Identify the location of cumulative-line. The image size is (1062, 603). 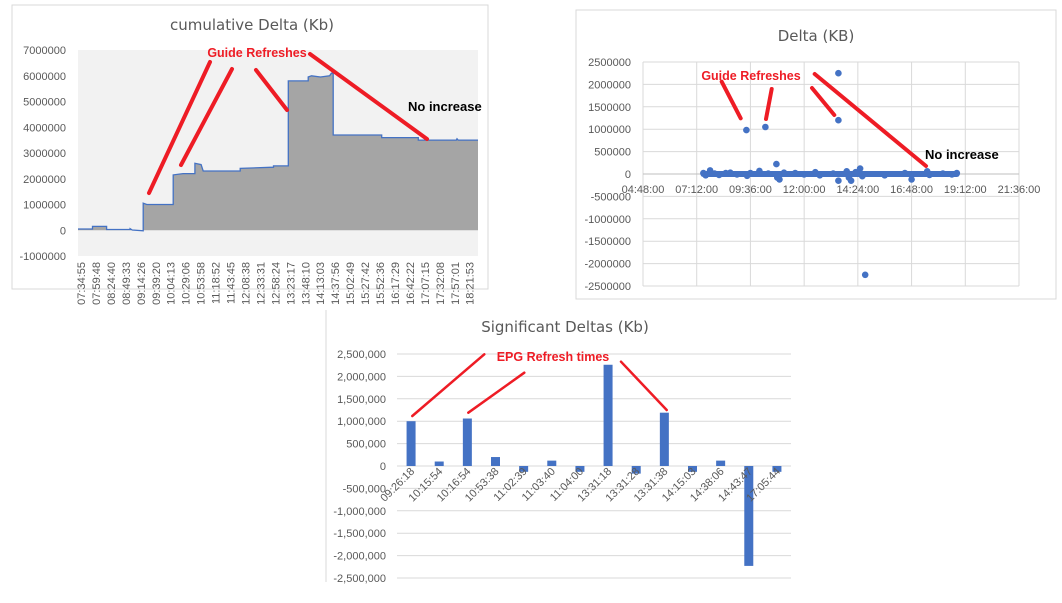
(278, 152).